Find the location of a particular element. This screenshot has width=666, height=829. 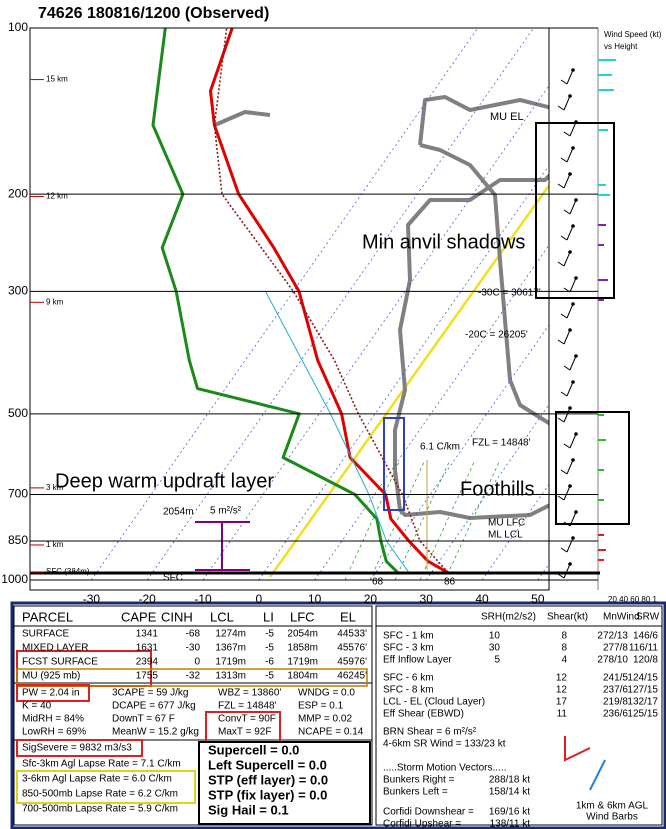

table-header: CINH is located at coordinates (177, 616).